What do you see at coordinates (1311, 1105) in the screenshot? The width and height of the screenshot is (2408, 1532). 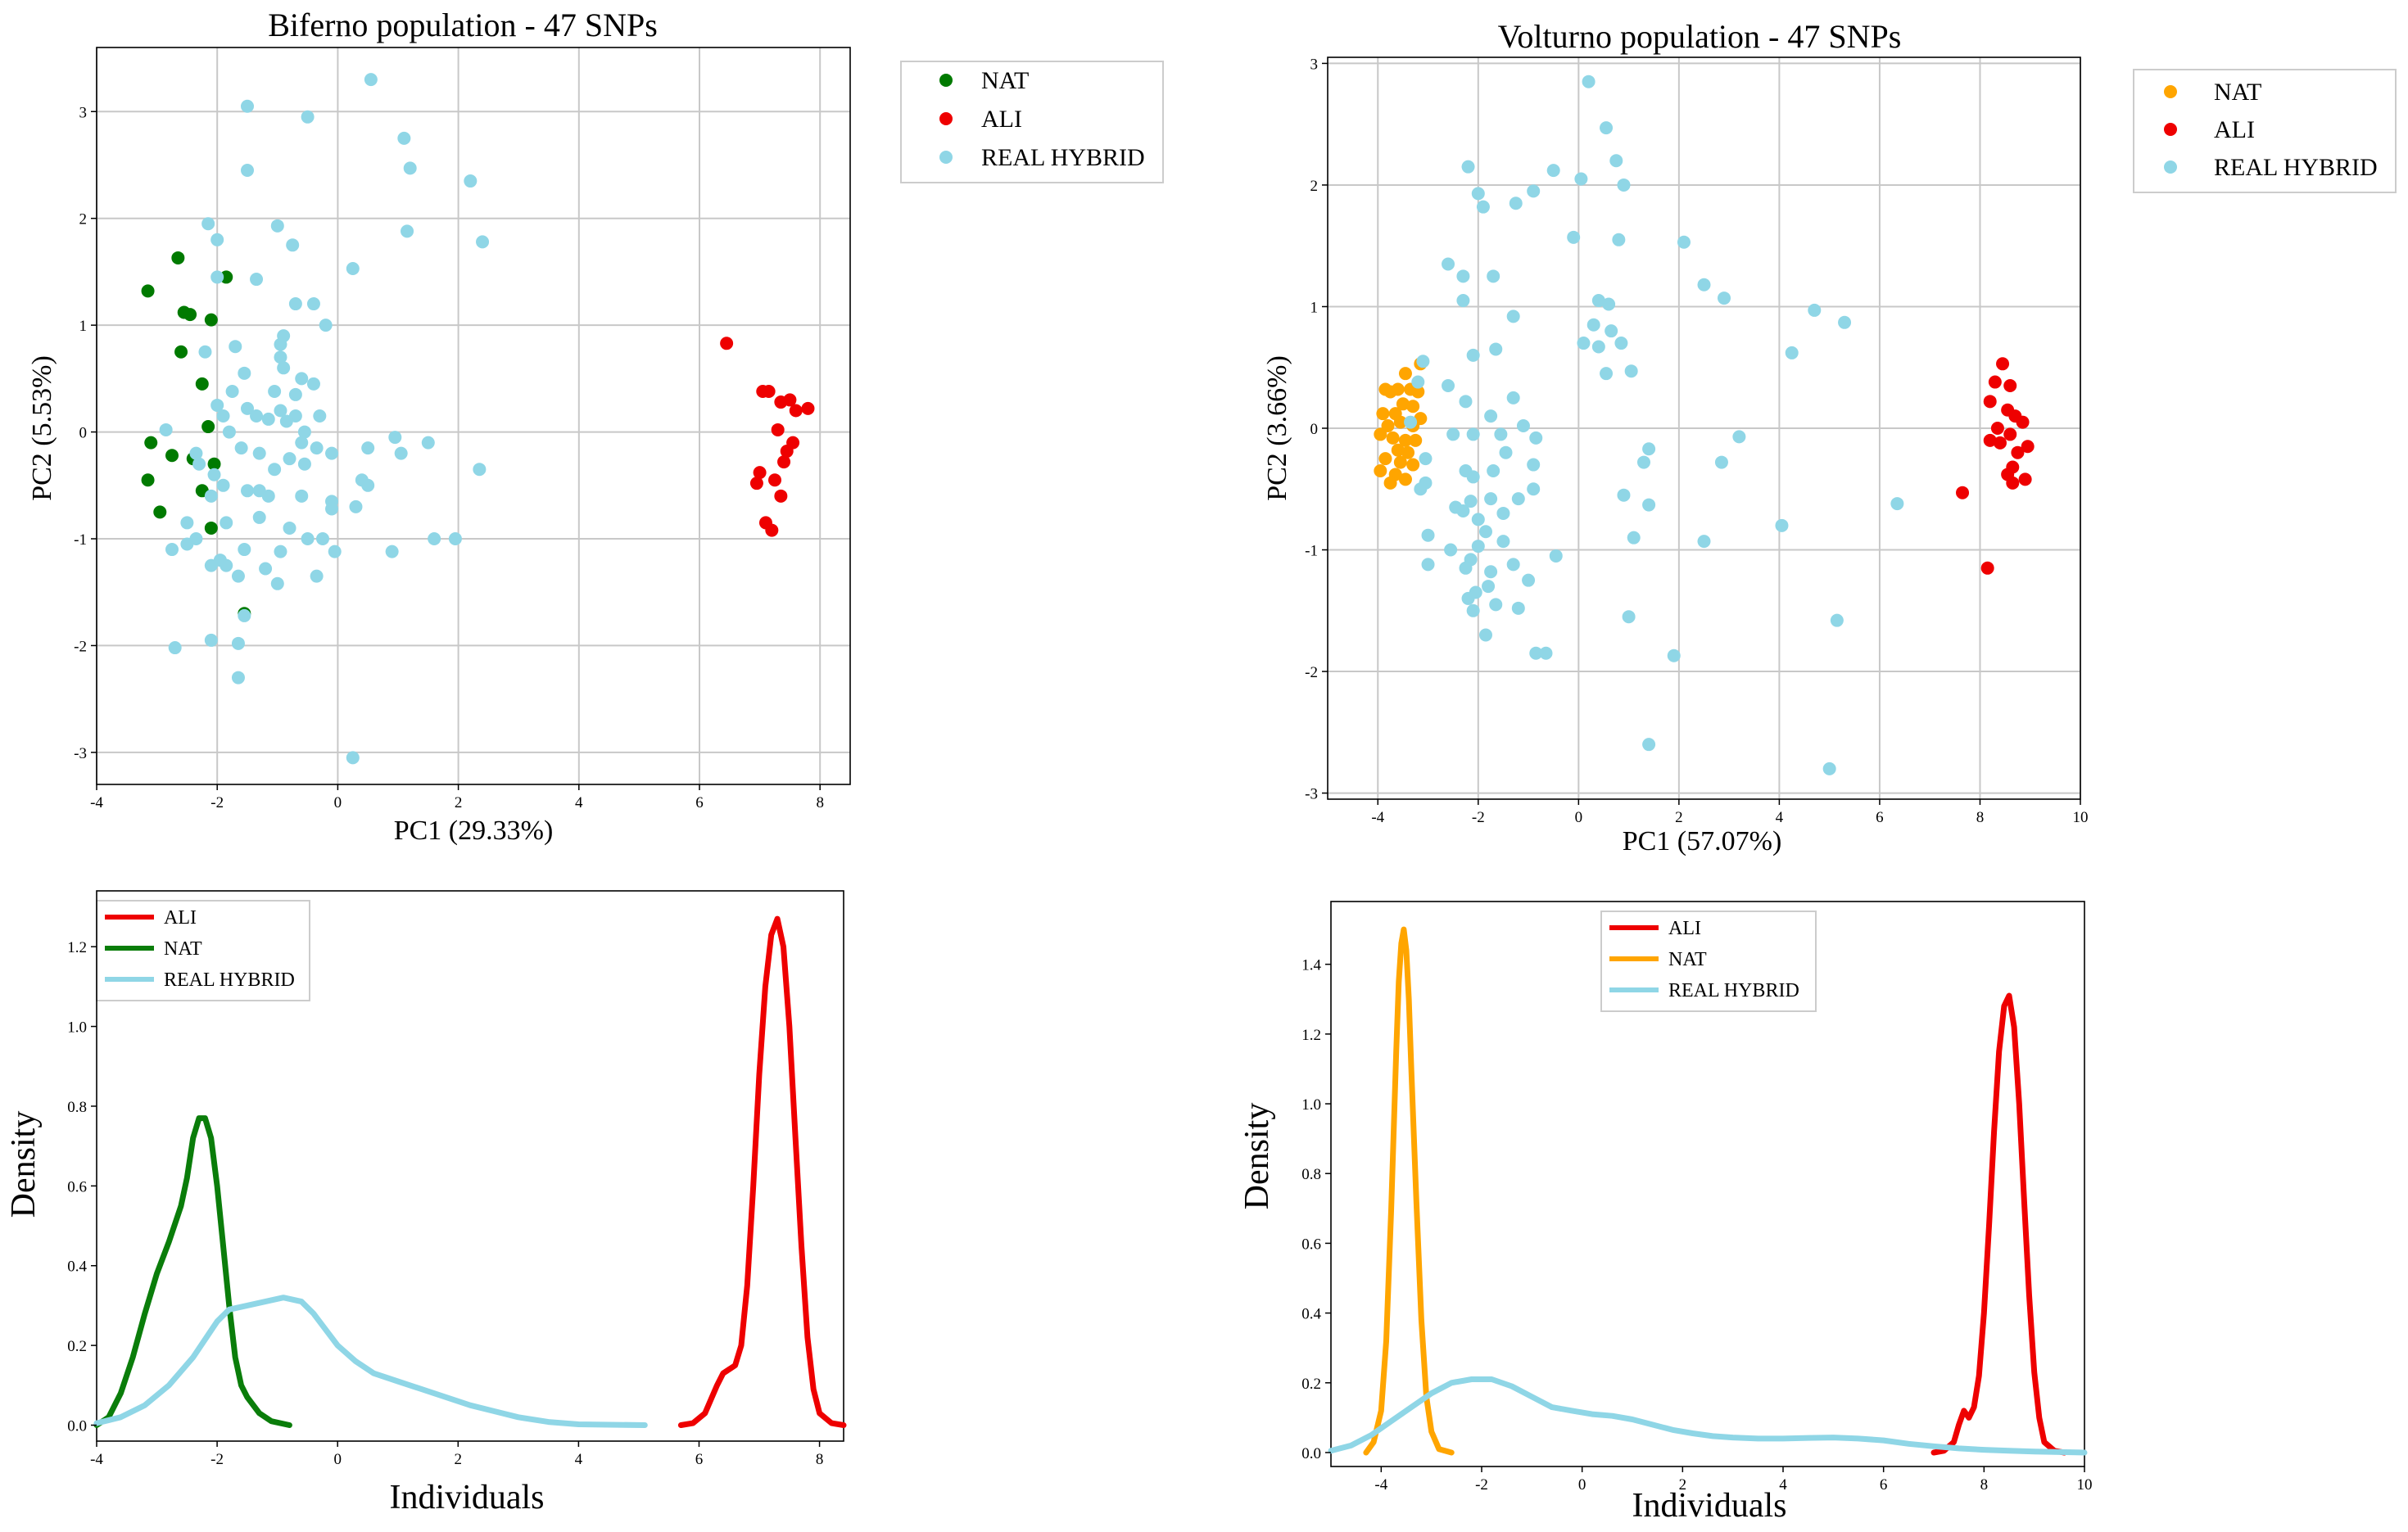 I see `y-tick-label: 1.0` at bounding box center [1311, 1105].